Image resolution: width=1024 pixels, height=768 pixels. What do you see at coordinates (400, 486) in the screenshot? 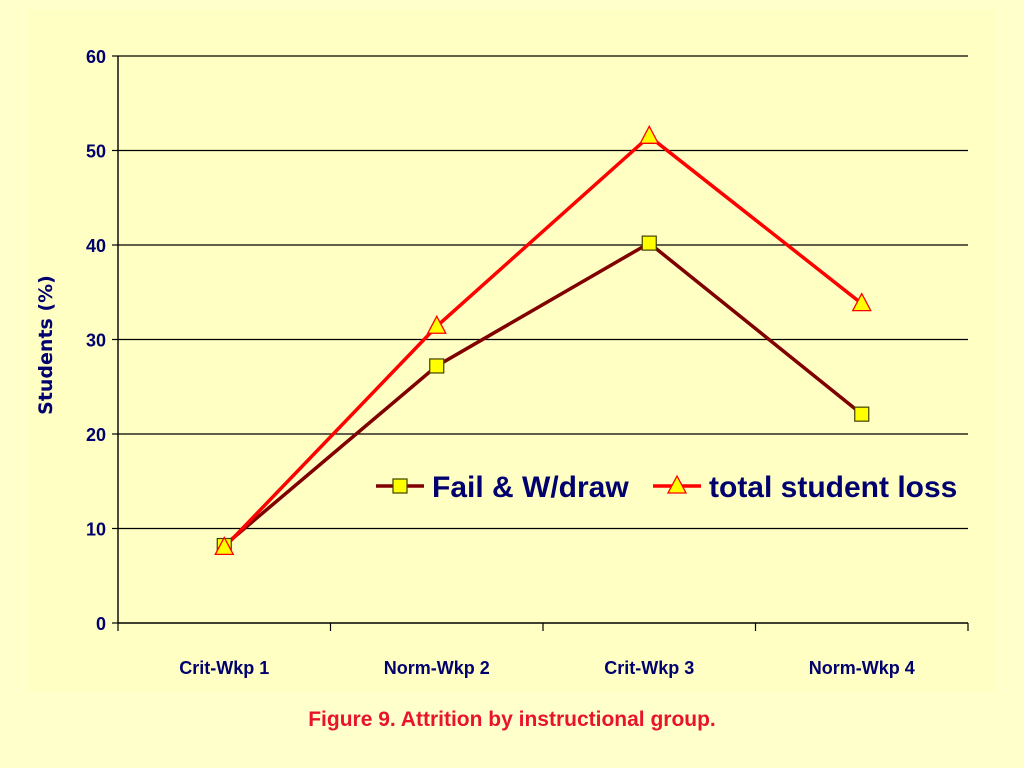
I see `square-icon` at bounding box center [400, 486].